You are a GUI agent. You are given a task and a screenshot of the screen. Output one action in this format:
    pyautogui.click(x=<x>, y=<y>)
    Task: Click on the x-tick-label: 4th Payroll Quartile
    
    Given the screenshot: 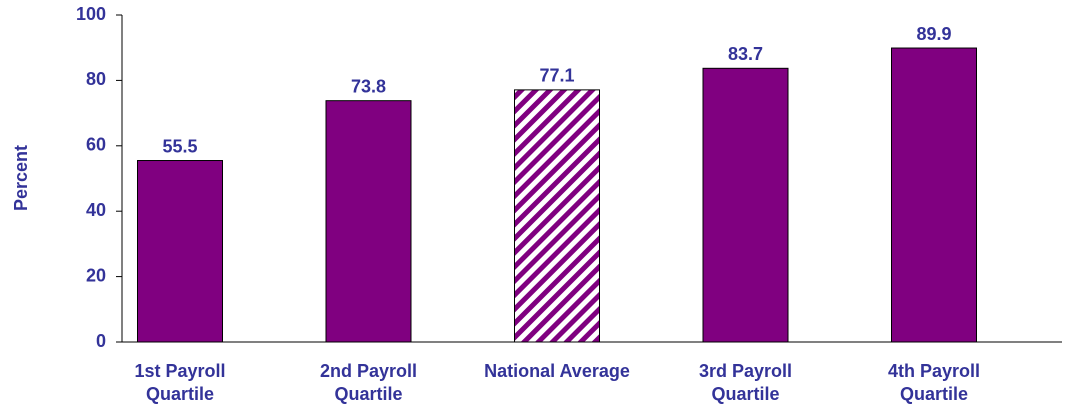 What is the action you would take?
    pyautogui.click(x=934, y=382)
    